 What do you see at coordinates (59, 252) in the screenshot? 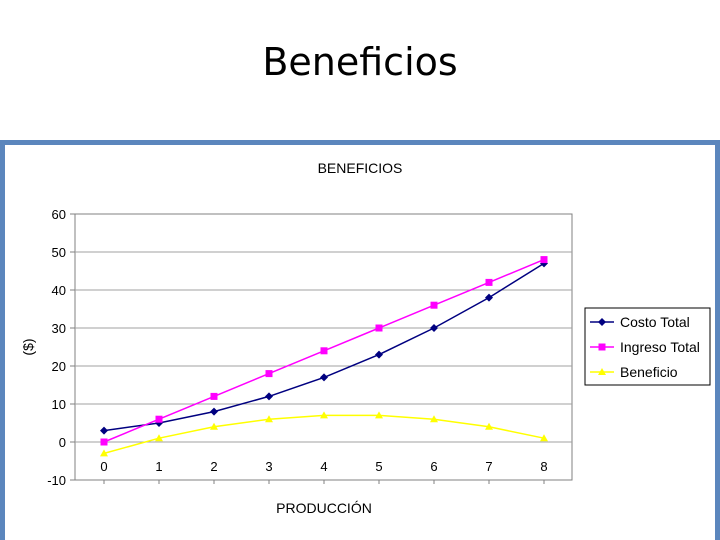
I see `y-tick-label: 50` at bounding box center [59, 252].